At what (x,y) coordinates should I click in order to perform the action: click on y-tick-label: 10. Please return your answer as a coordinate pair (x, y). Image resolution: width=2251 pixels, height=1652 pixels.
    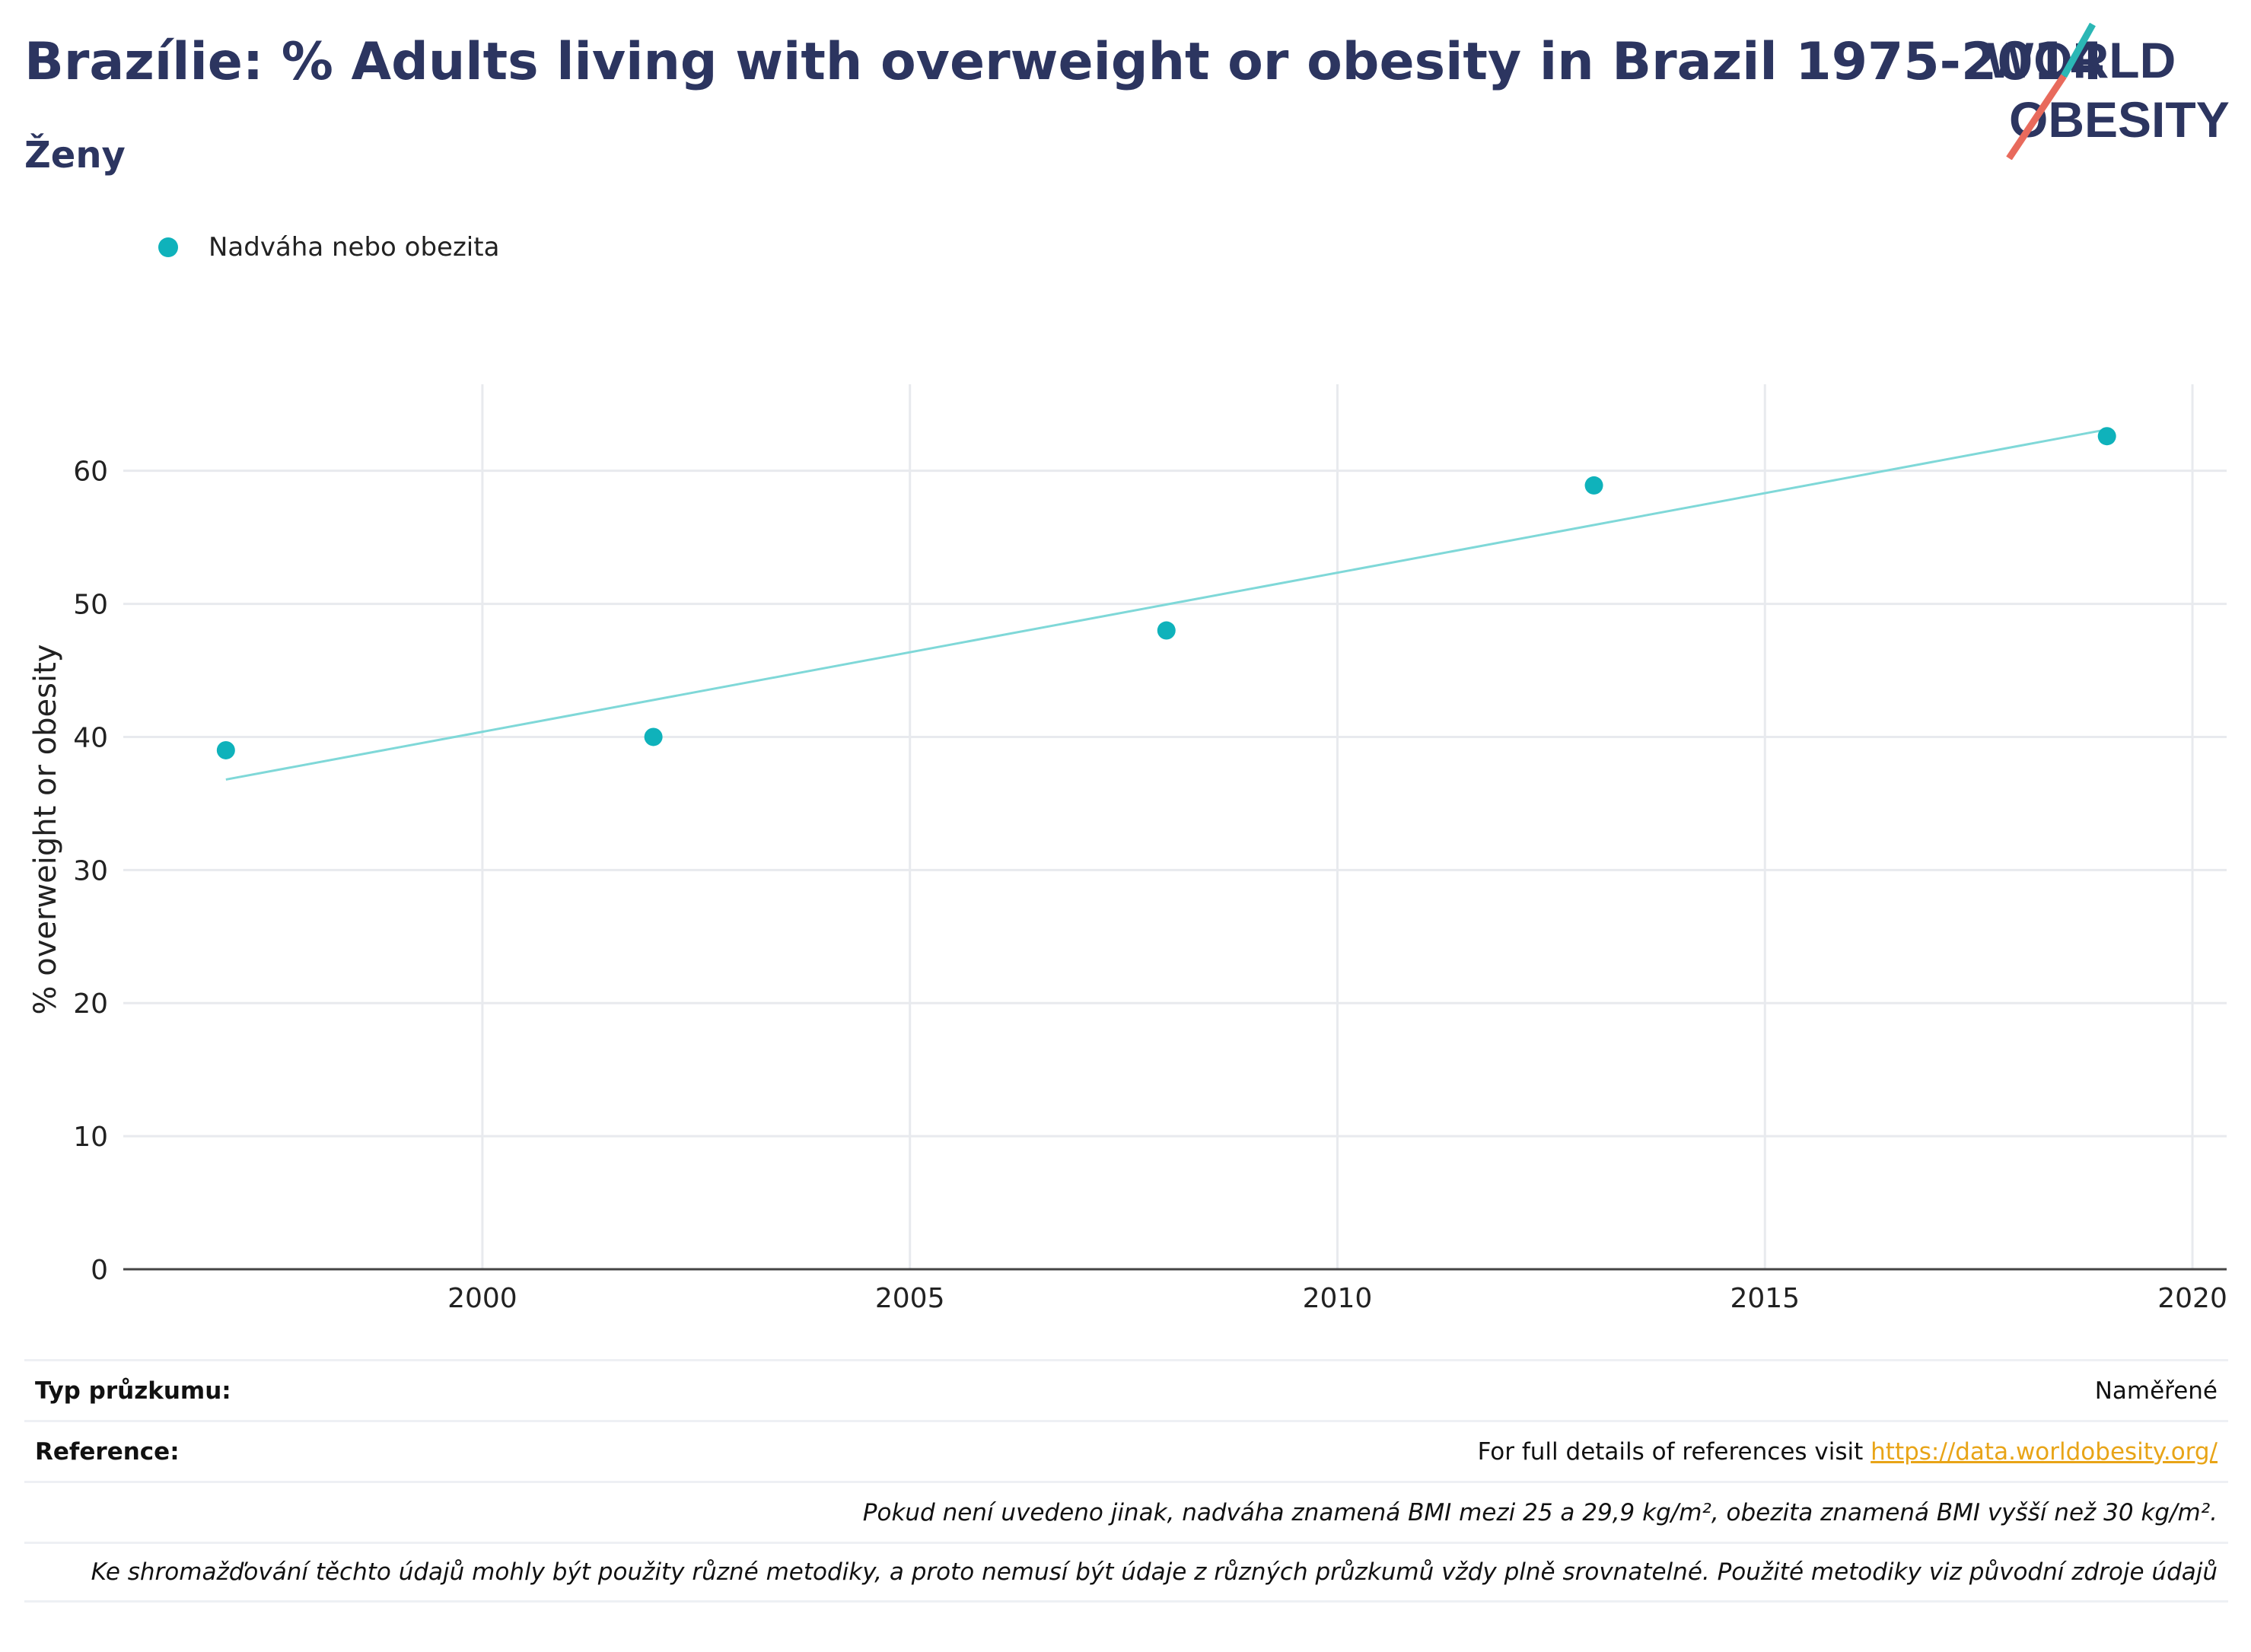
    Looking at the image, I should click on (90, 1137).